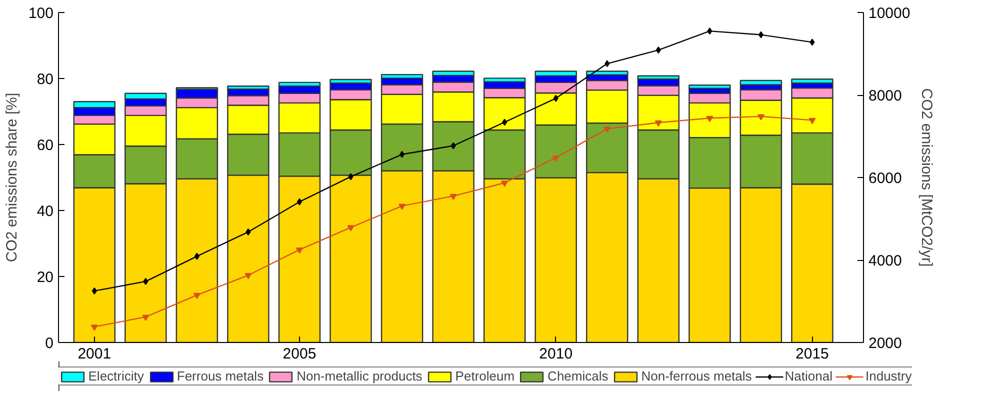 The height and width of the screenshot is (413, 987). What do you see at coordinates (485, 376) in the screenshot?
I see `legend-label: Petroleum` at bounding box center [485, 376].